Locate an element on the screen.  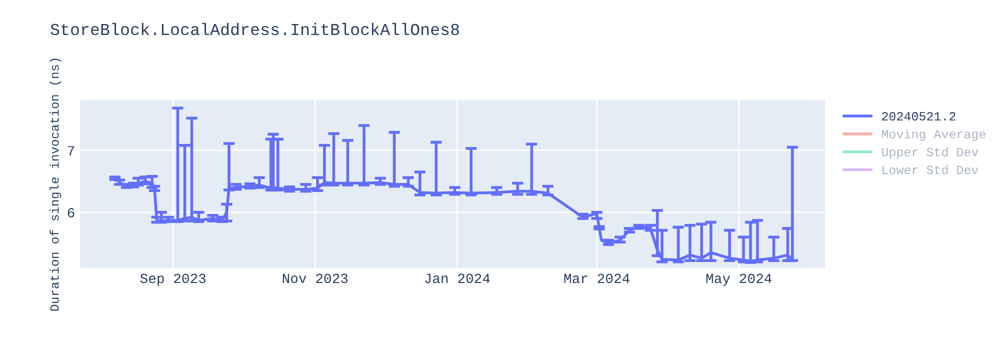
y-axis-title: Duration of single invocation (ns) is located at coordinates (56, 184).